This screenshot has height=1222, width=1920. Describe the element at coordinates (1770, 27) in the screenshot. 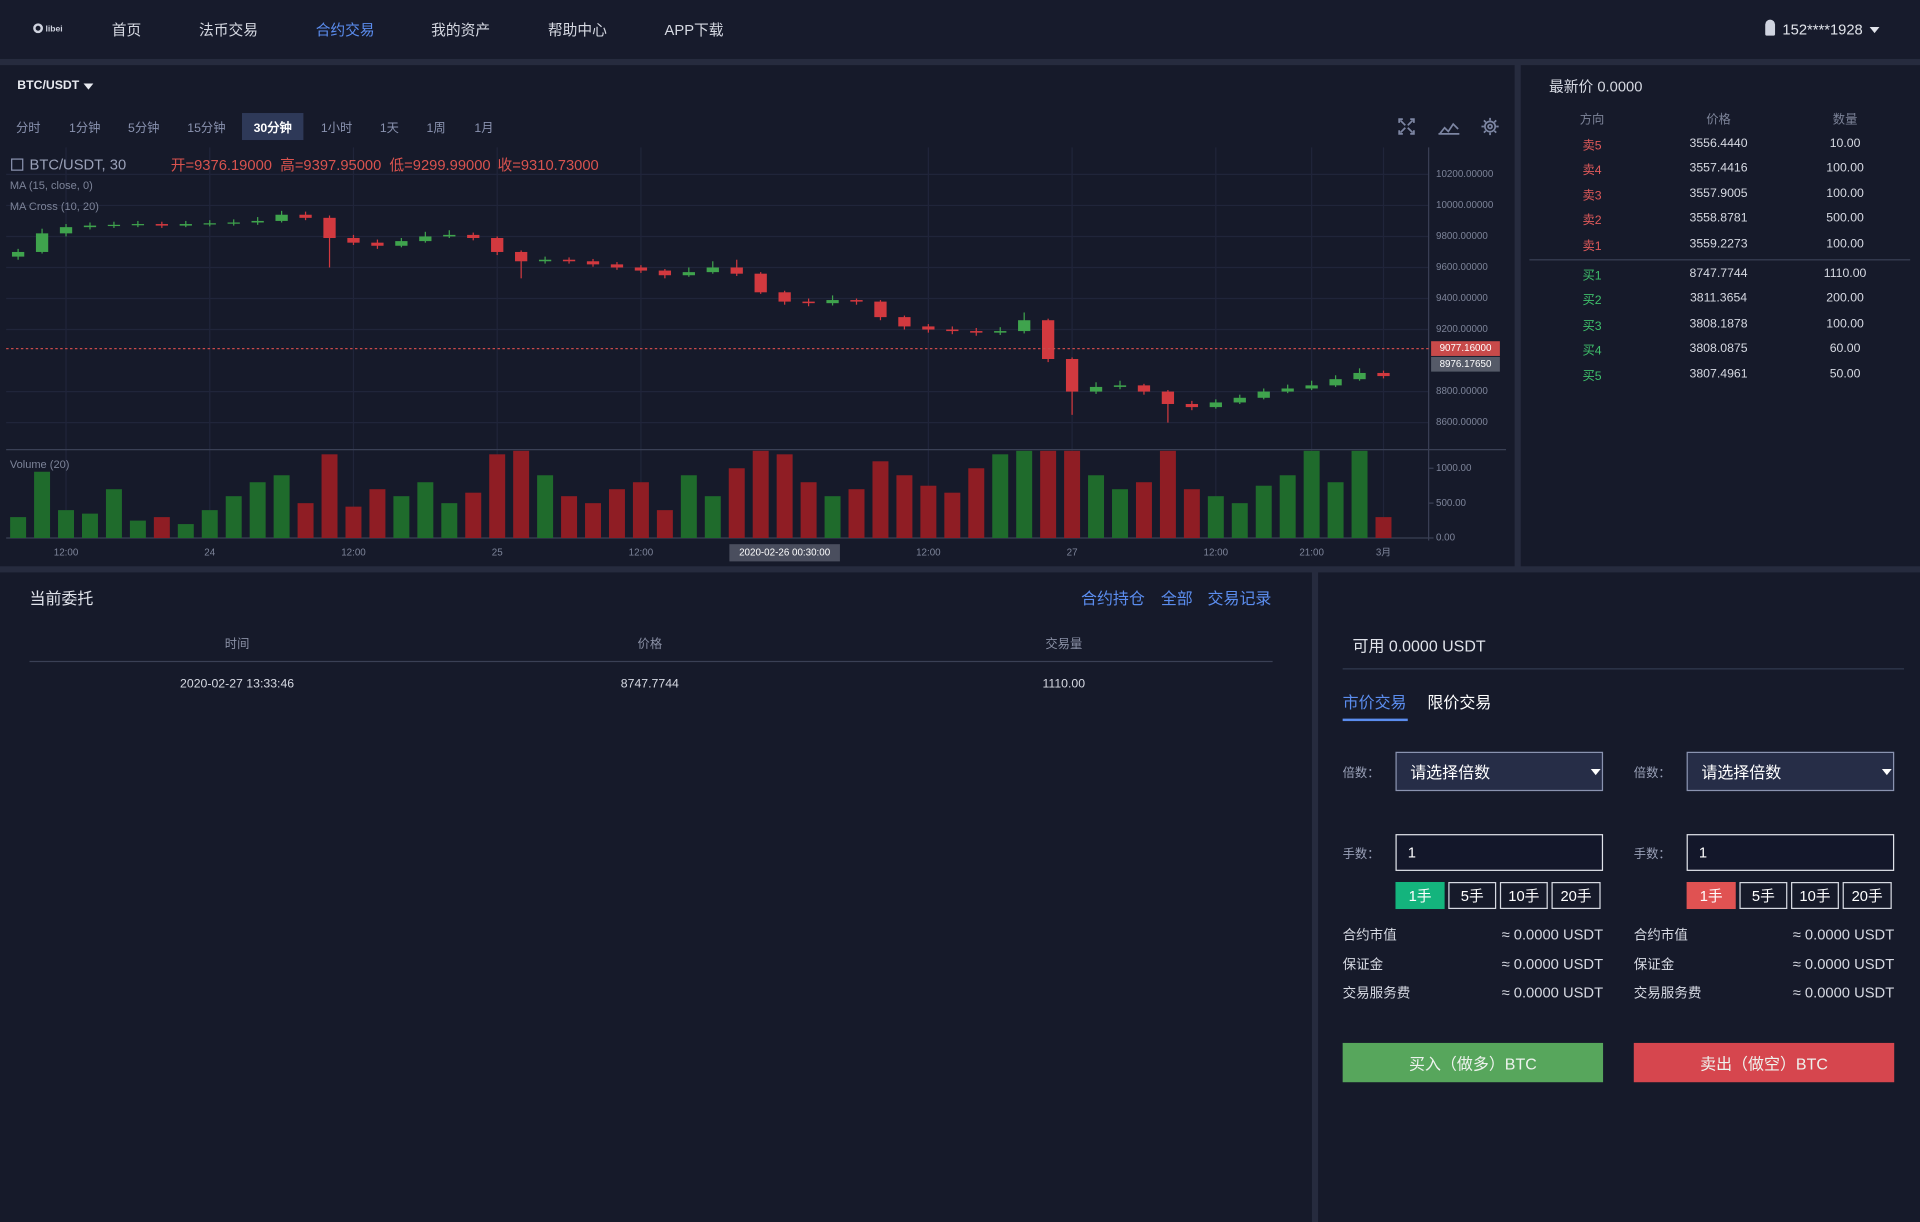

I see `user-icon` at that location.